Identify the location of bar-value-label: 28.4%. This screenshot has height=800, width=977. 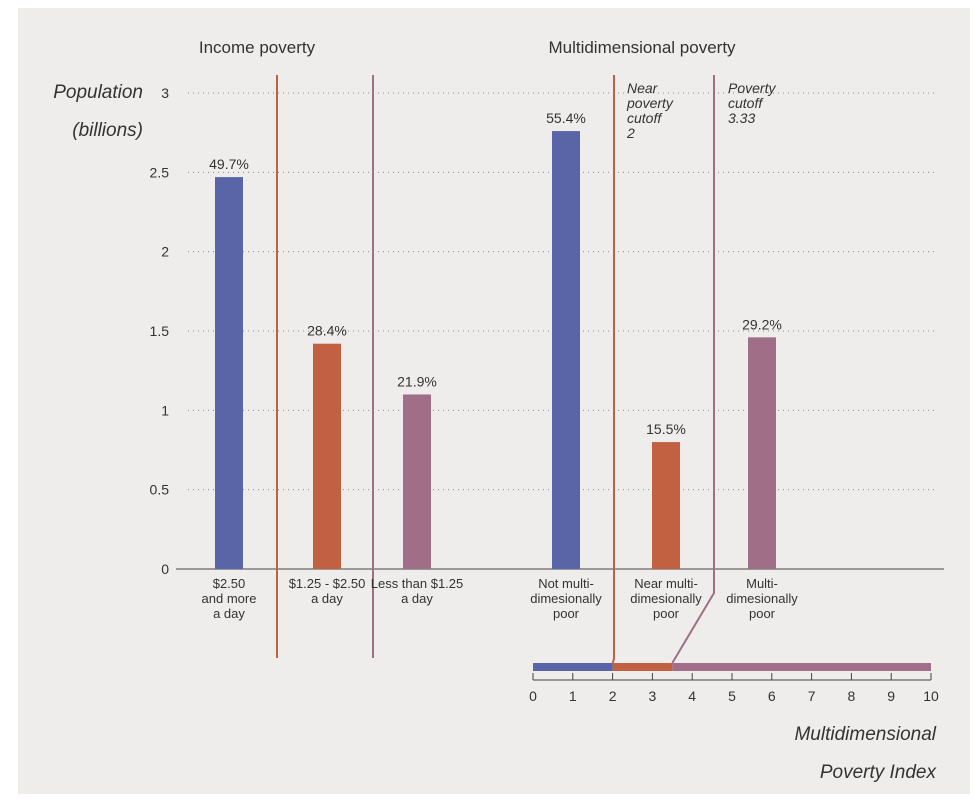
(327, 331).